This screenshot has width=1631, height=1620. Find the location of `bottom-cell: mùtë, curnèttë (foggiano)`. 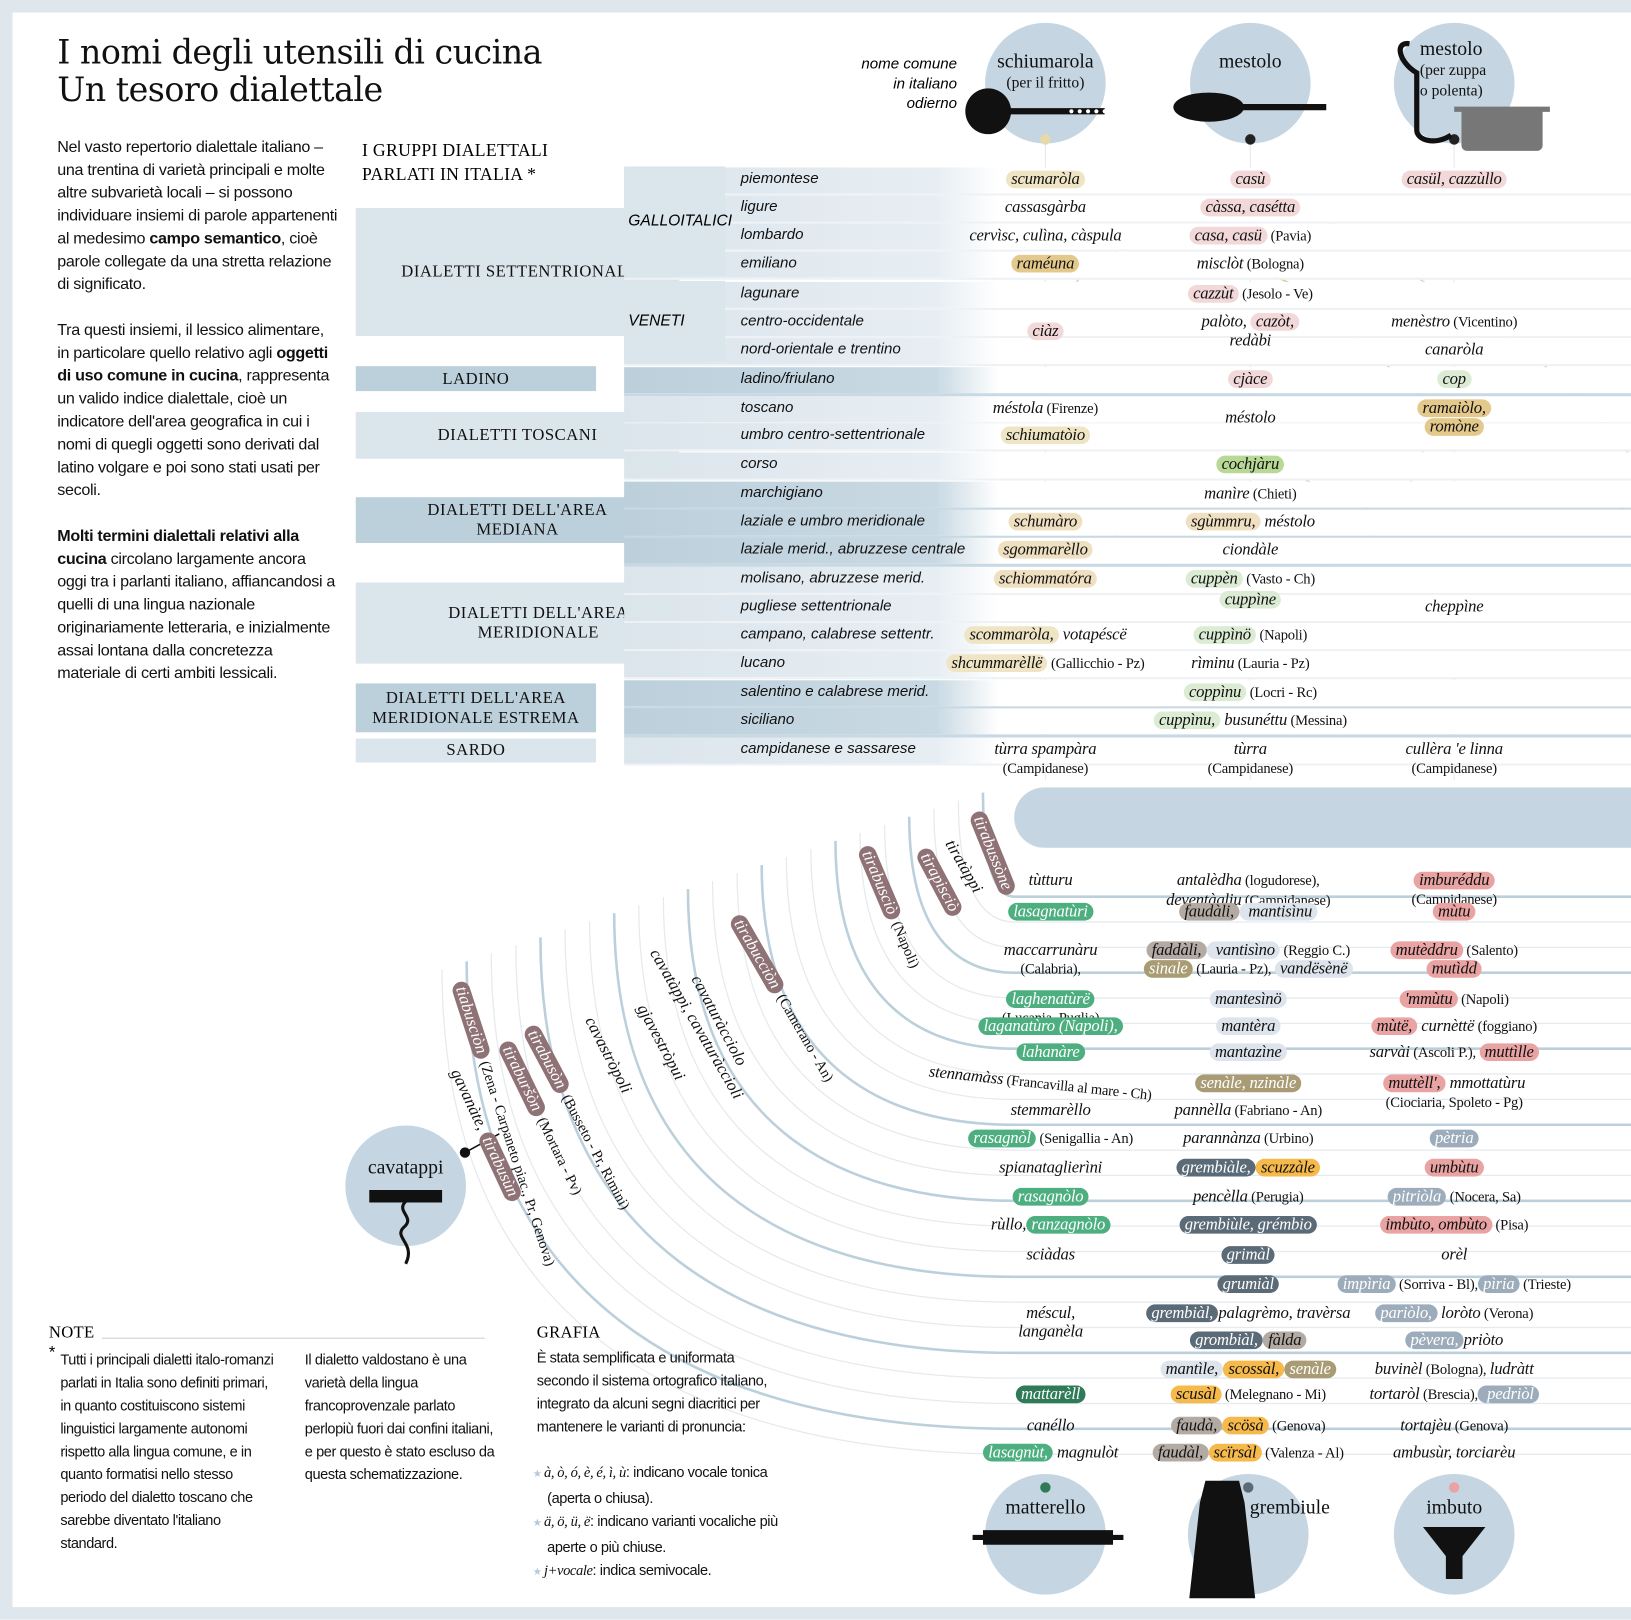

bottom-cell: mùtë, curnèttë (foggiano) is located at coordinates (1454, 1027).